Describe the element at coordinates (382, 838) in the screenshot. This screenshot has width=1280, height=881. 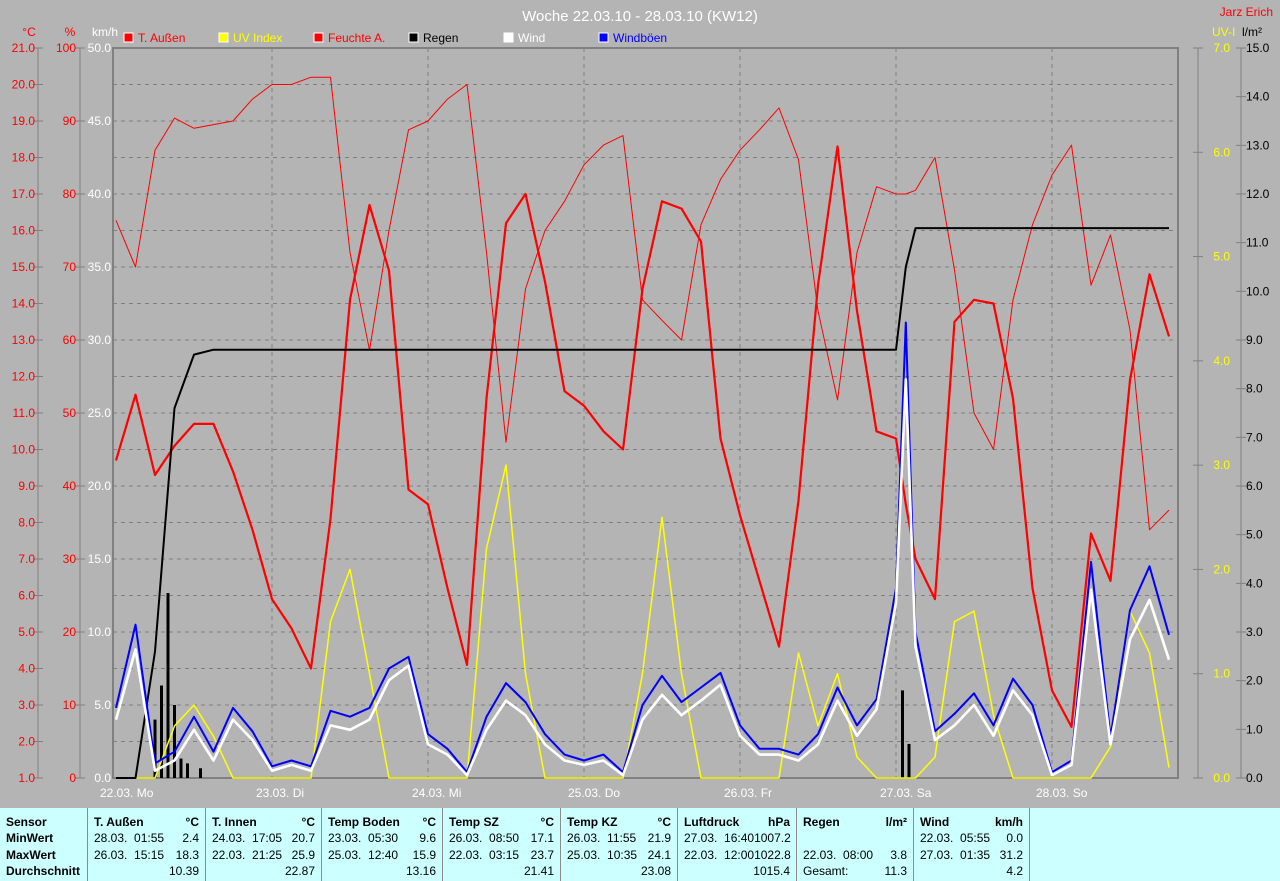
I see `table-row: 23.03. 05:30 9.6` at that location.